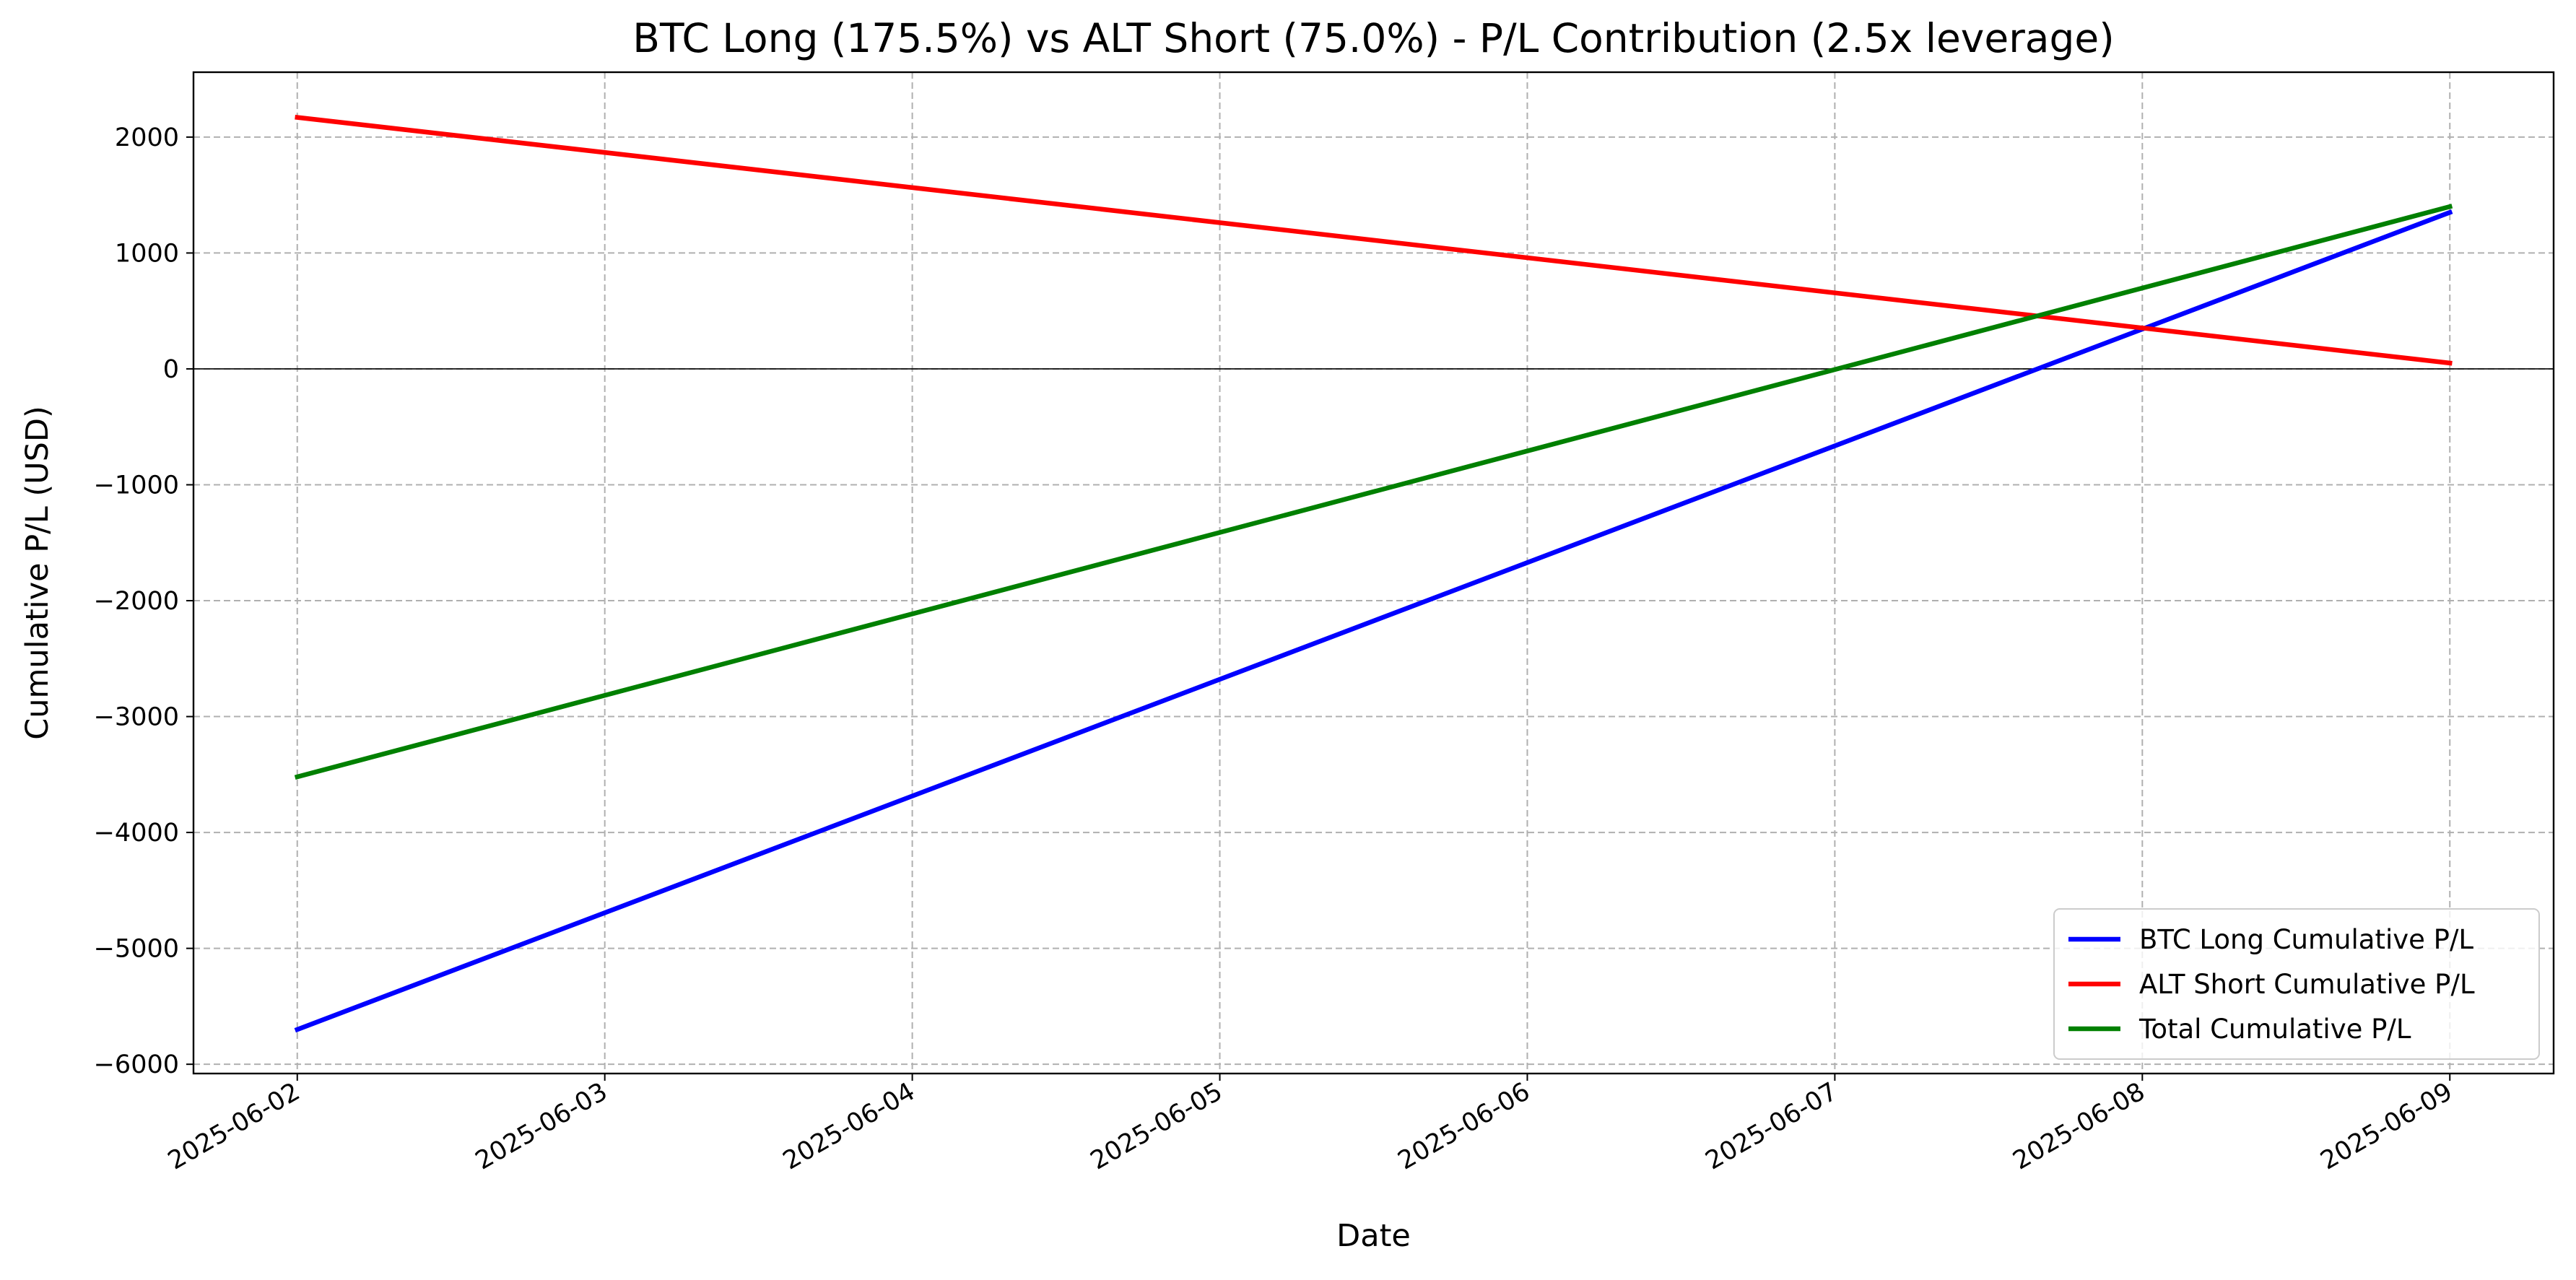 This screenshot has height=1280, width=2576. What do you see at coordinates (147, 137) in the screenshot?
I see `y-tick-label: 2000` at bounding box center [147, 137].